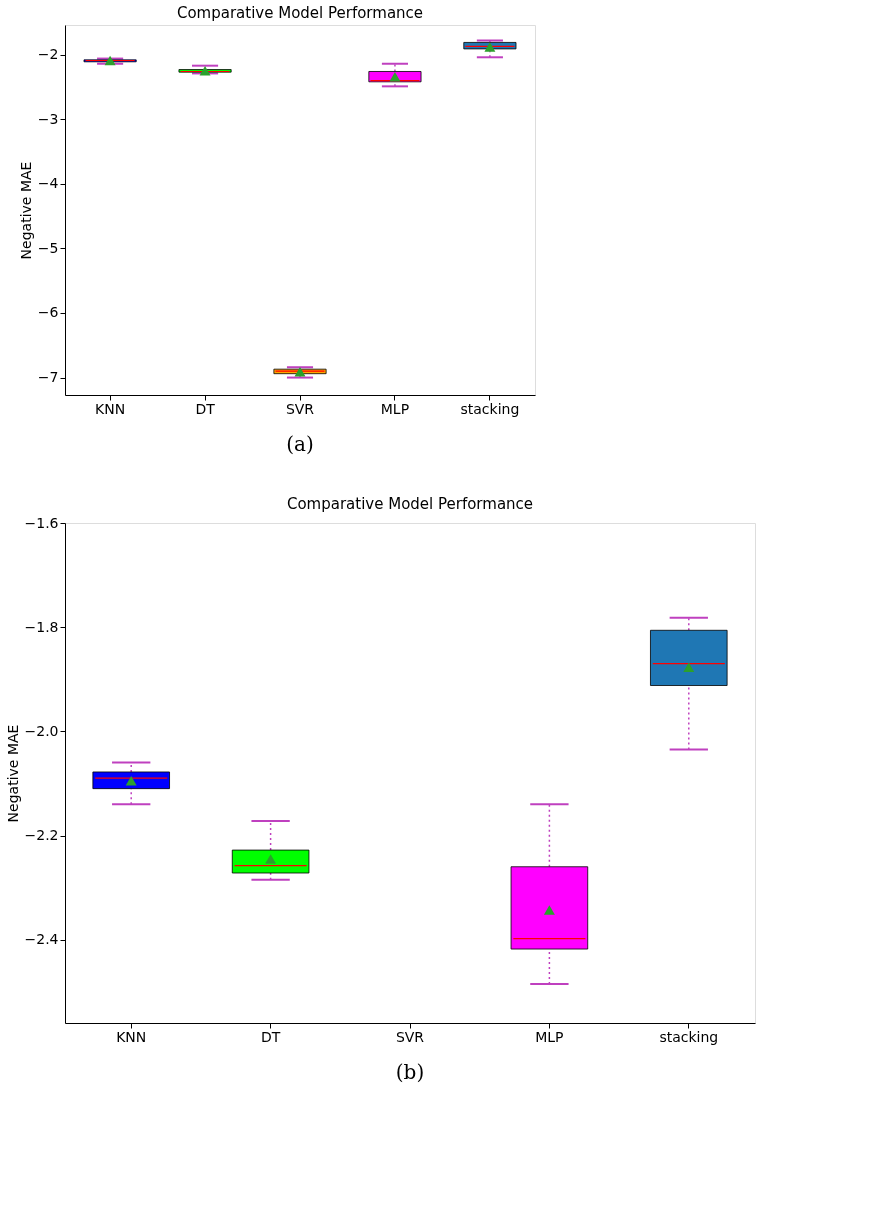 Image resolution: width=872 pixels, height=1226 pixels. What do you see at coordinates (41, 522) in the screenshot?
I see `y-tick-label: −1.6` at bounding box center [41, 522].